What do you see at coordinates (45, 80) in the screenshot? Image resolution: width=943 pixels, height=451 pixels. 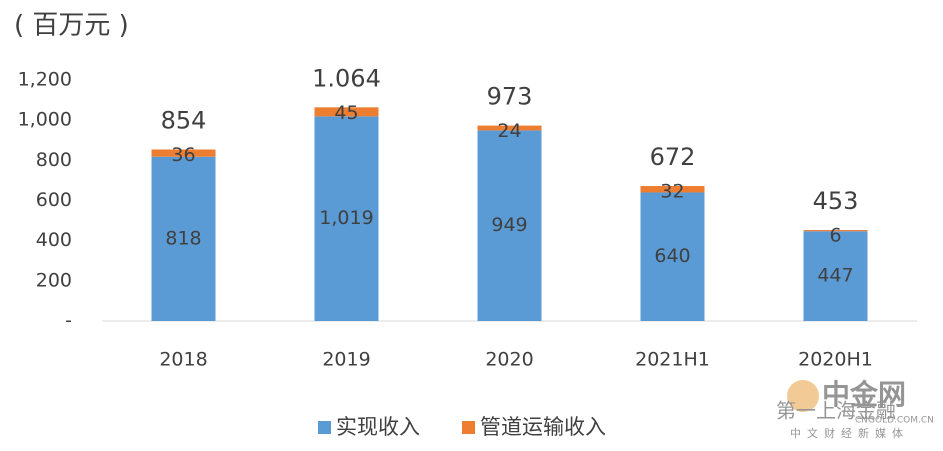 I see `y-tick-label: 1,200` at bounding box center [45, 80].